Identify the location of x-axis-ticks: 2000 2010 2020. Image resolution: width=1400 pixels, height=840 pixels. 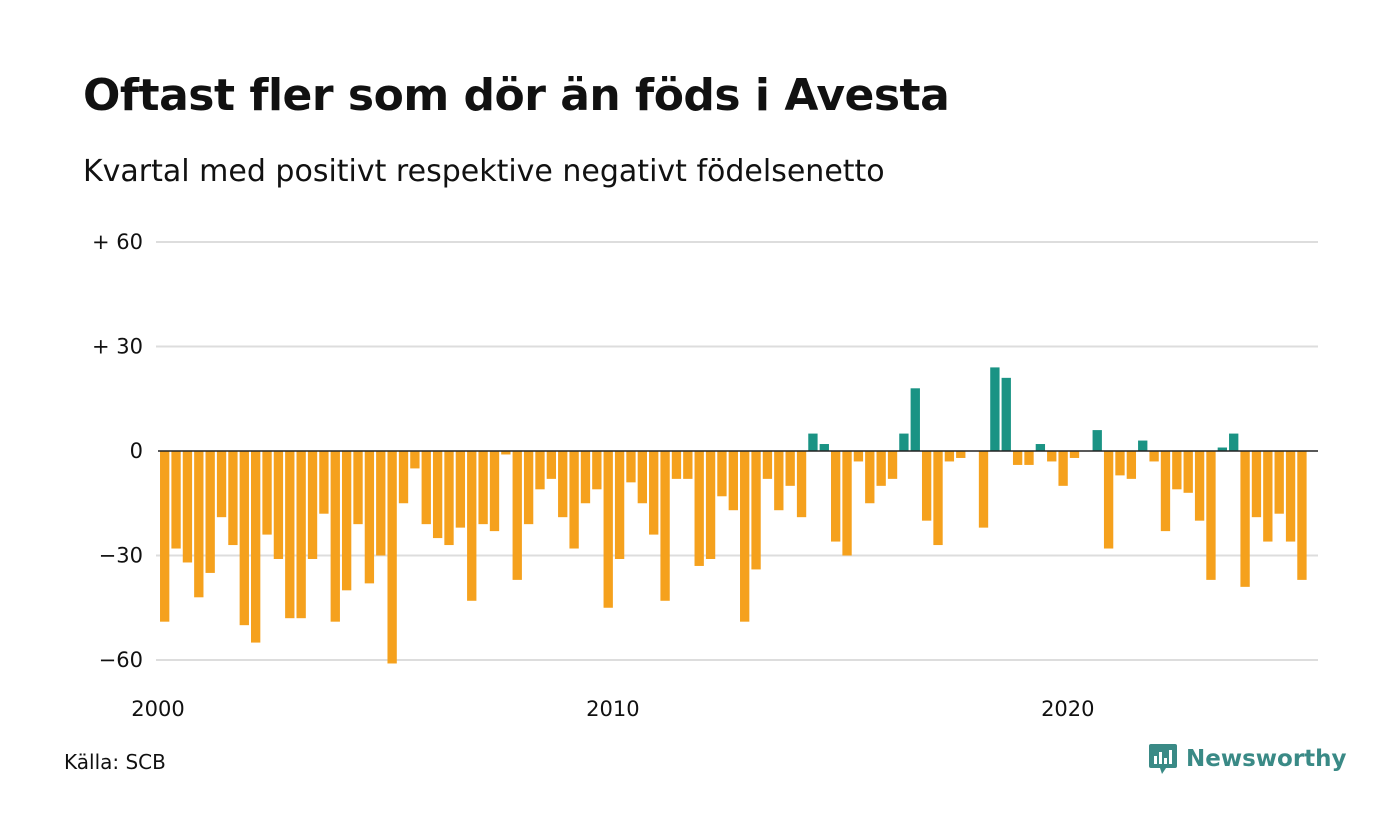
(612, 709).